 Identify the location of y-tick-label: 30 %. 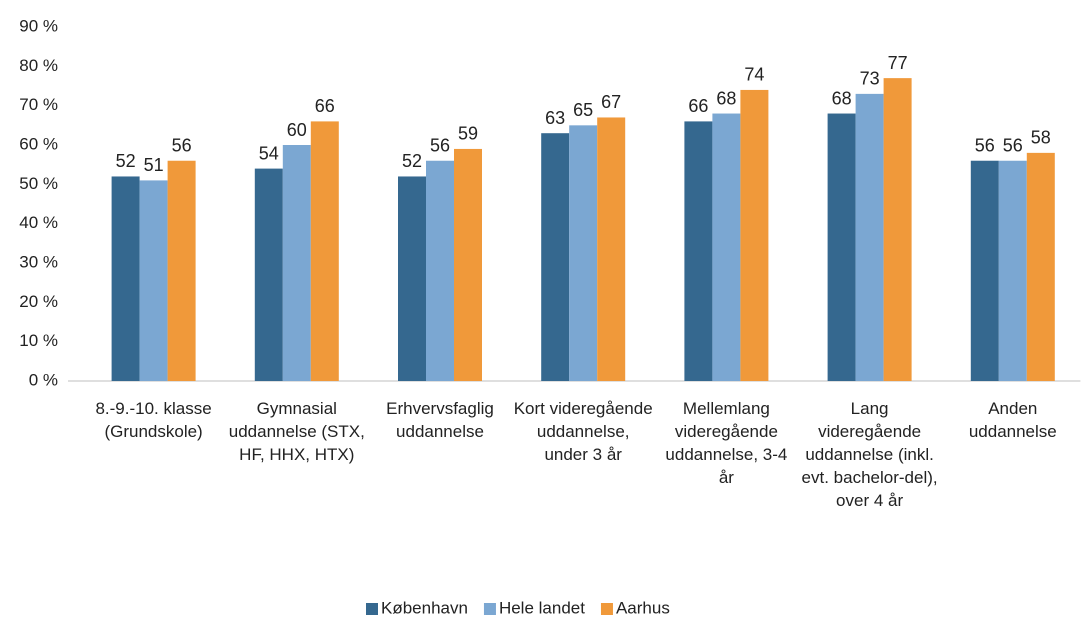
(38, 261).